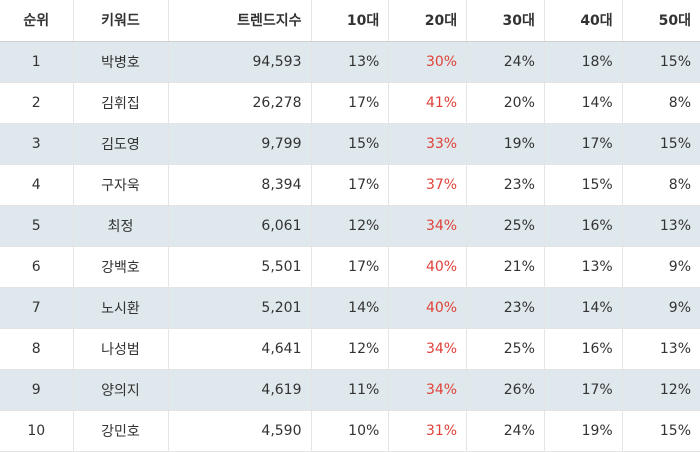  I want to click on table-row: 3 김도영 9,799 15% 33% 19% 17% 15%, so click(350, 144).